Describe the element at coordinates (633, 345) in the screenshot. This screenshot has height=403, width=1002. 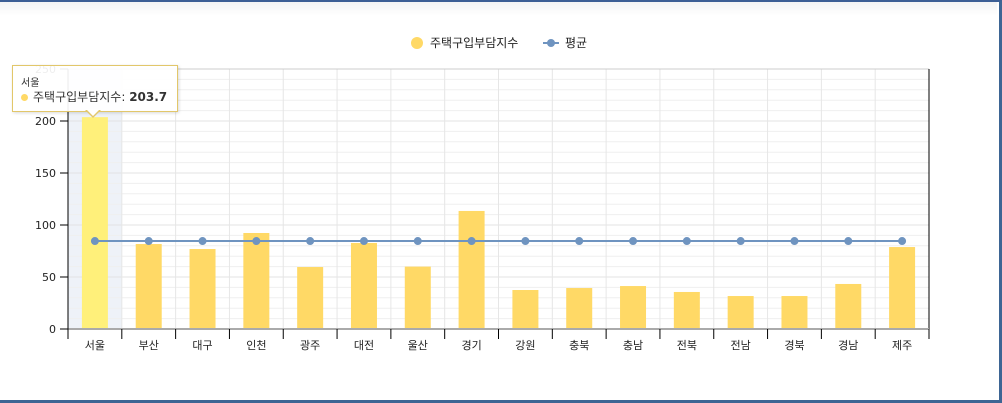
I see `x-tick-label: 충남` at that location.